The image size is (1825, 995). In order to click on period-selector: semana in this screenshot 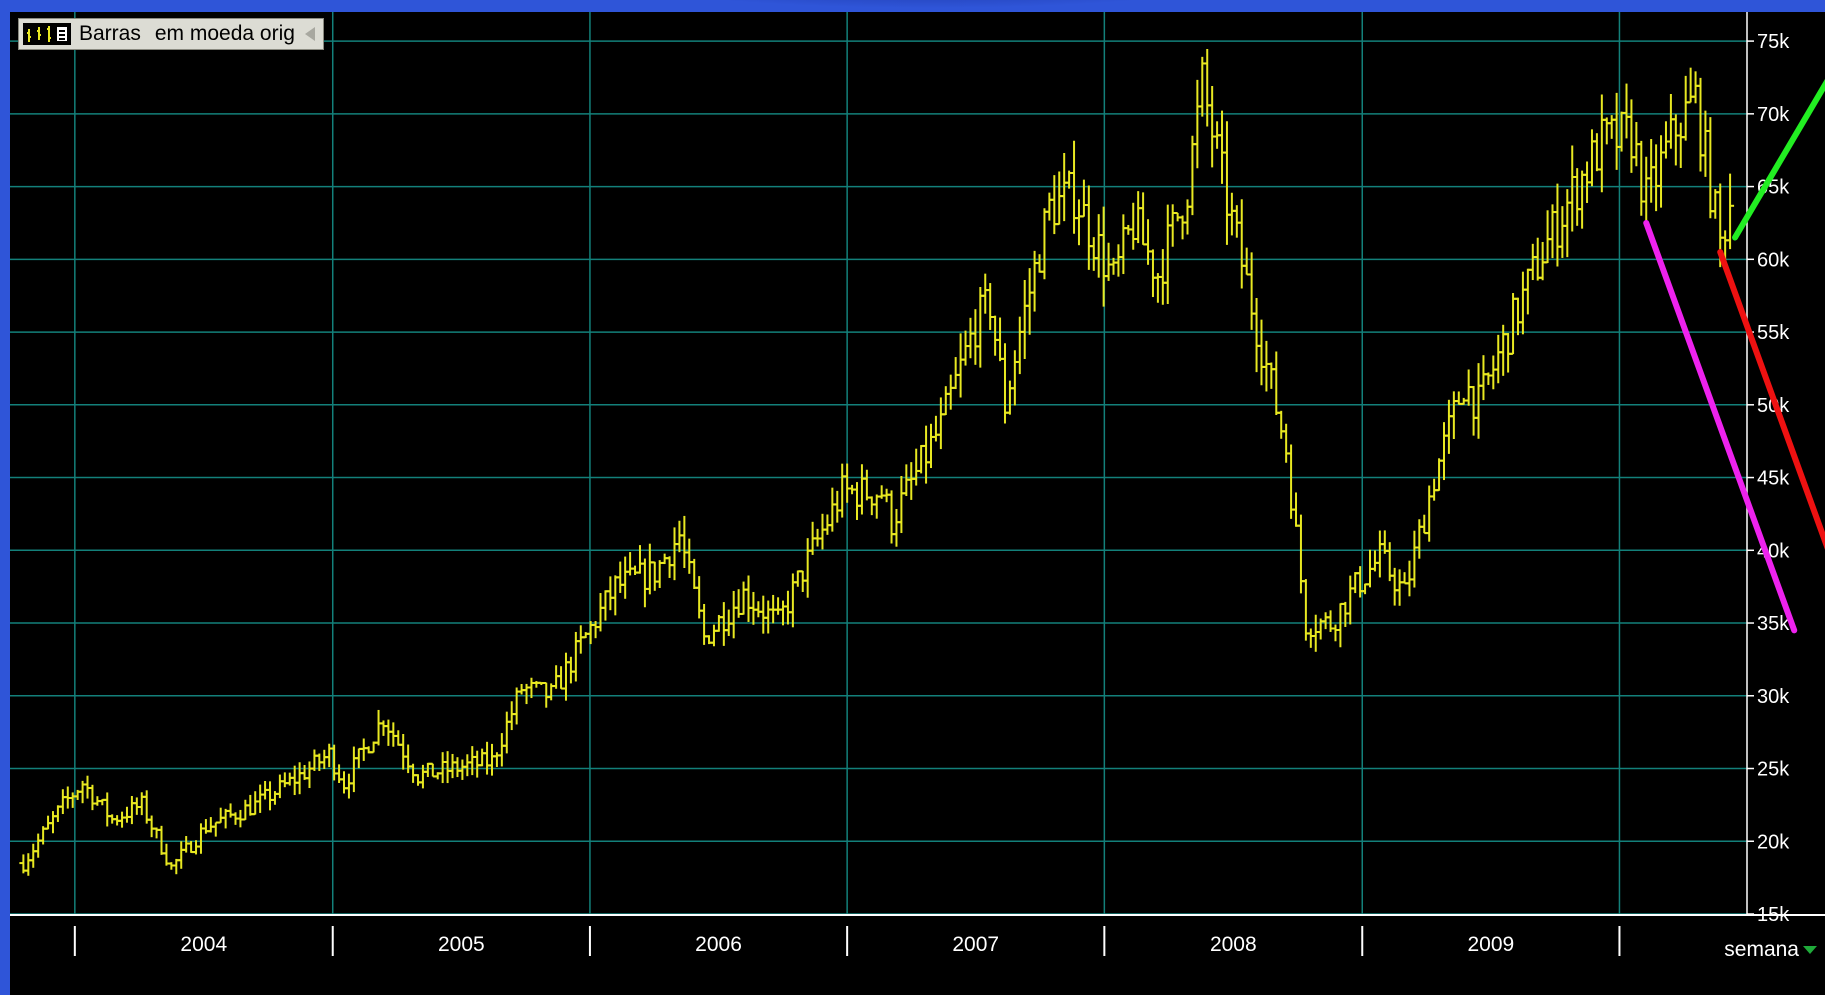, I will do `click(1770, 950)`.